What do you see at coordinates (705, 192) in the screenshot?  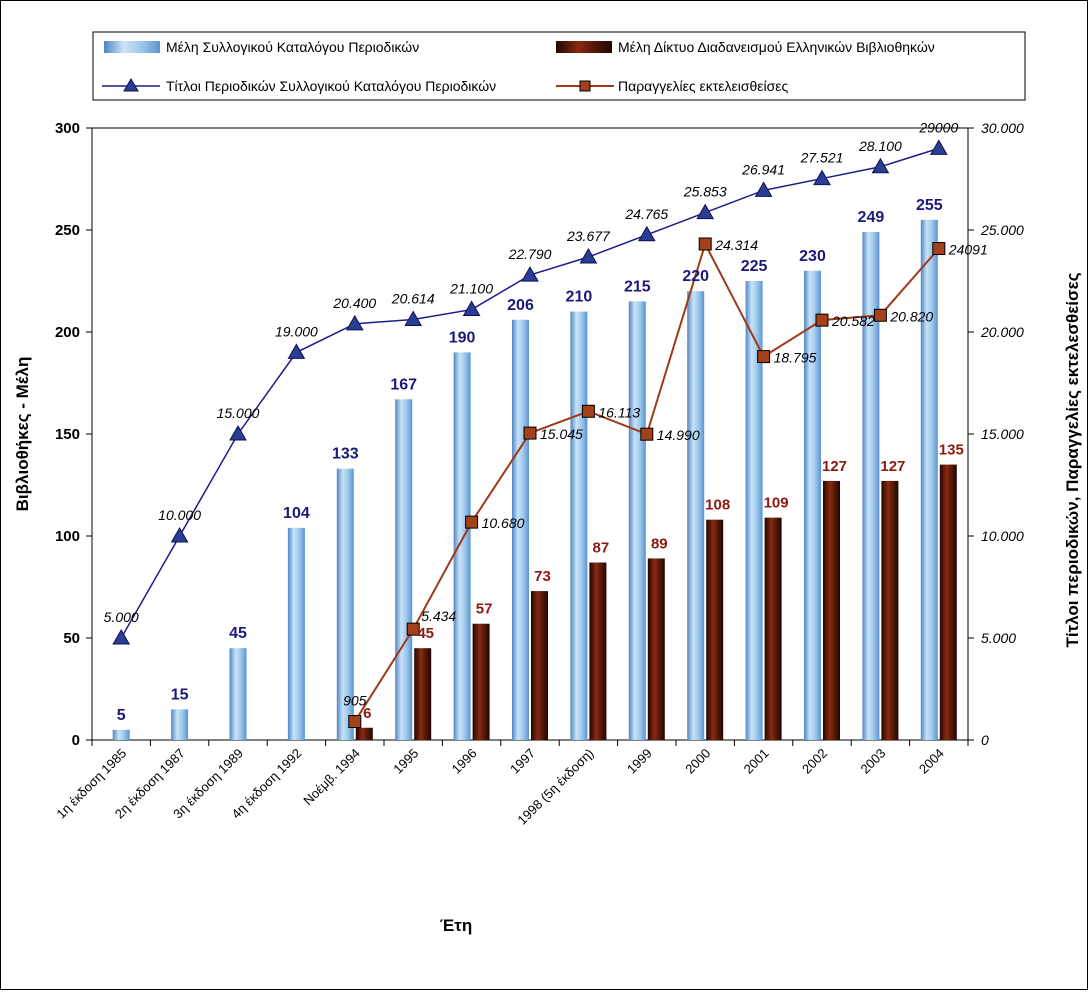 I see `point-label-journal-titles: 25.853` at bounding box center [705, 192].